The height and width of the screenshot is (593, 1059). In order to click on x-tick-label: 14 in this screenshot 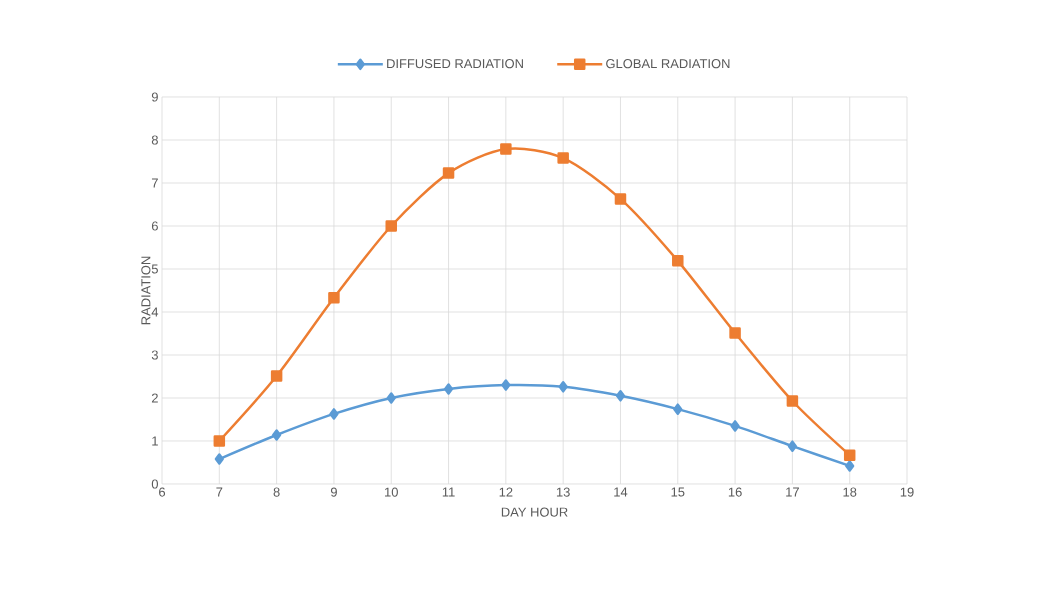, I will do `click(621, 492)`.